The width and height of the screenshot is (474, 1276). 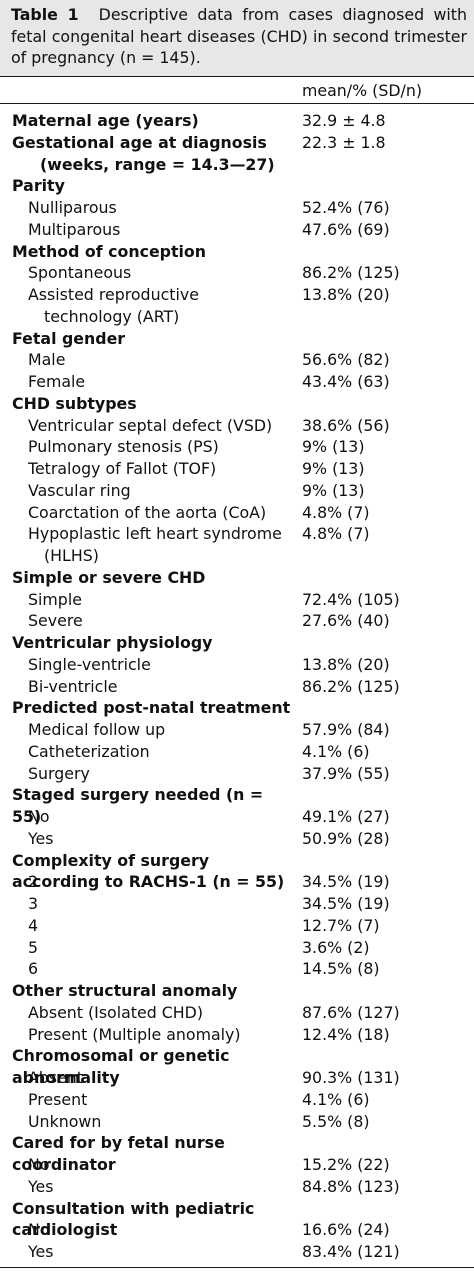 I want to click on table-row: Yes 84.8% (123), so click(x=237, y=1187).